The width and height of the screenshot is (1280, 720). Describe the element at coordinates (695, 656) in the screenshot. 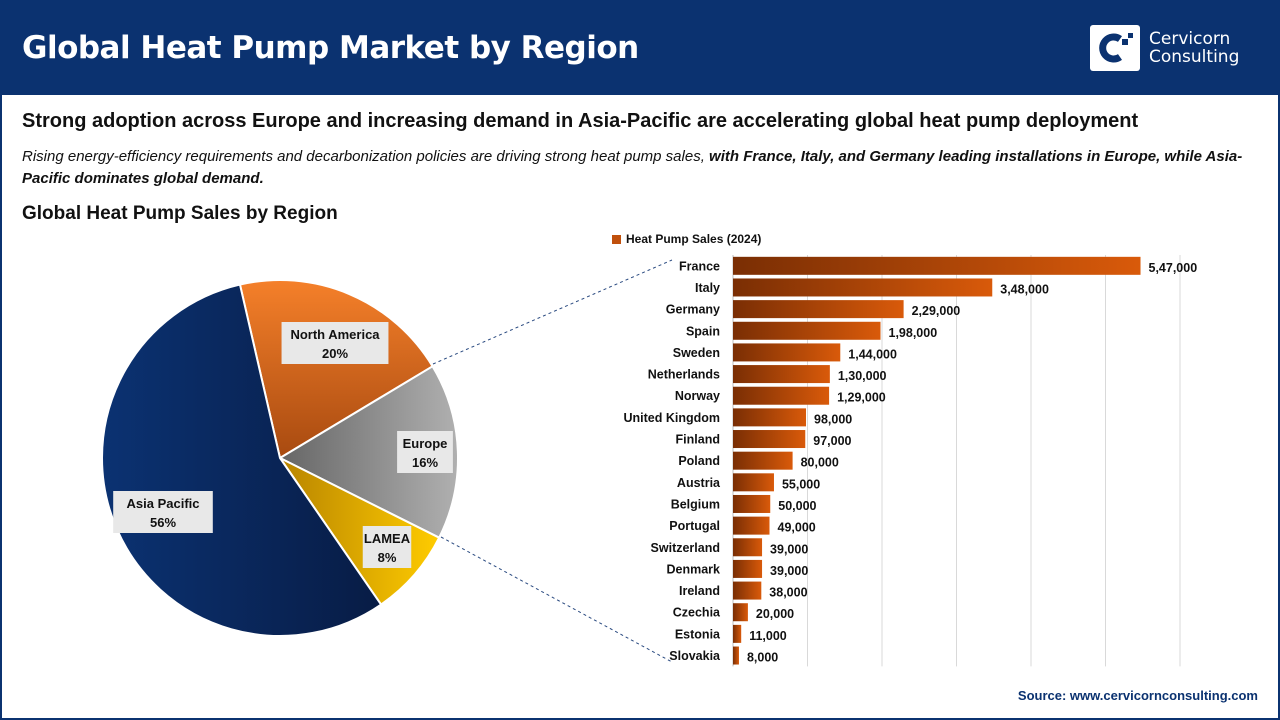

I see `category-label: Slovakia` at that location.